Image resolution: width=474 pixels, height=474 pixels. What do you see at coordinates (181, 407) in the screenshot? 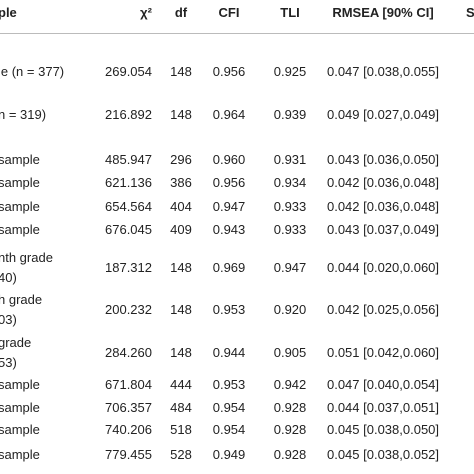
I see `table-cell: 484` at bounding box center [181, 407].